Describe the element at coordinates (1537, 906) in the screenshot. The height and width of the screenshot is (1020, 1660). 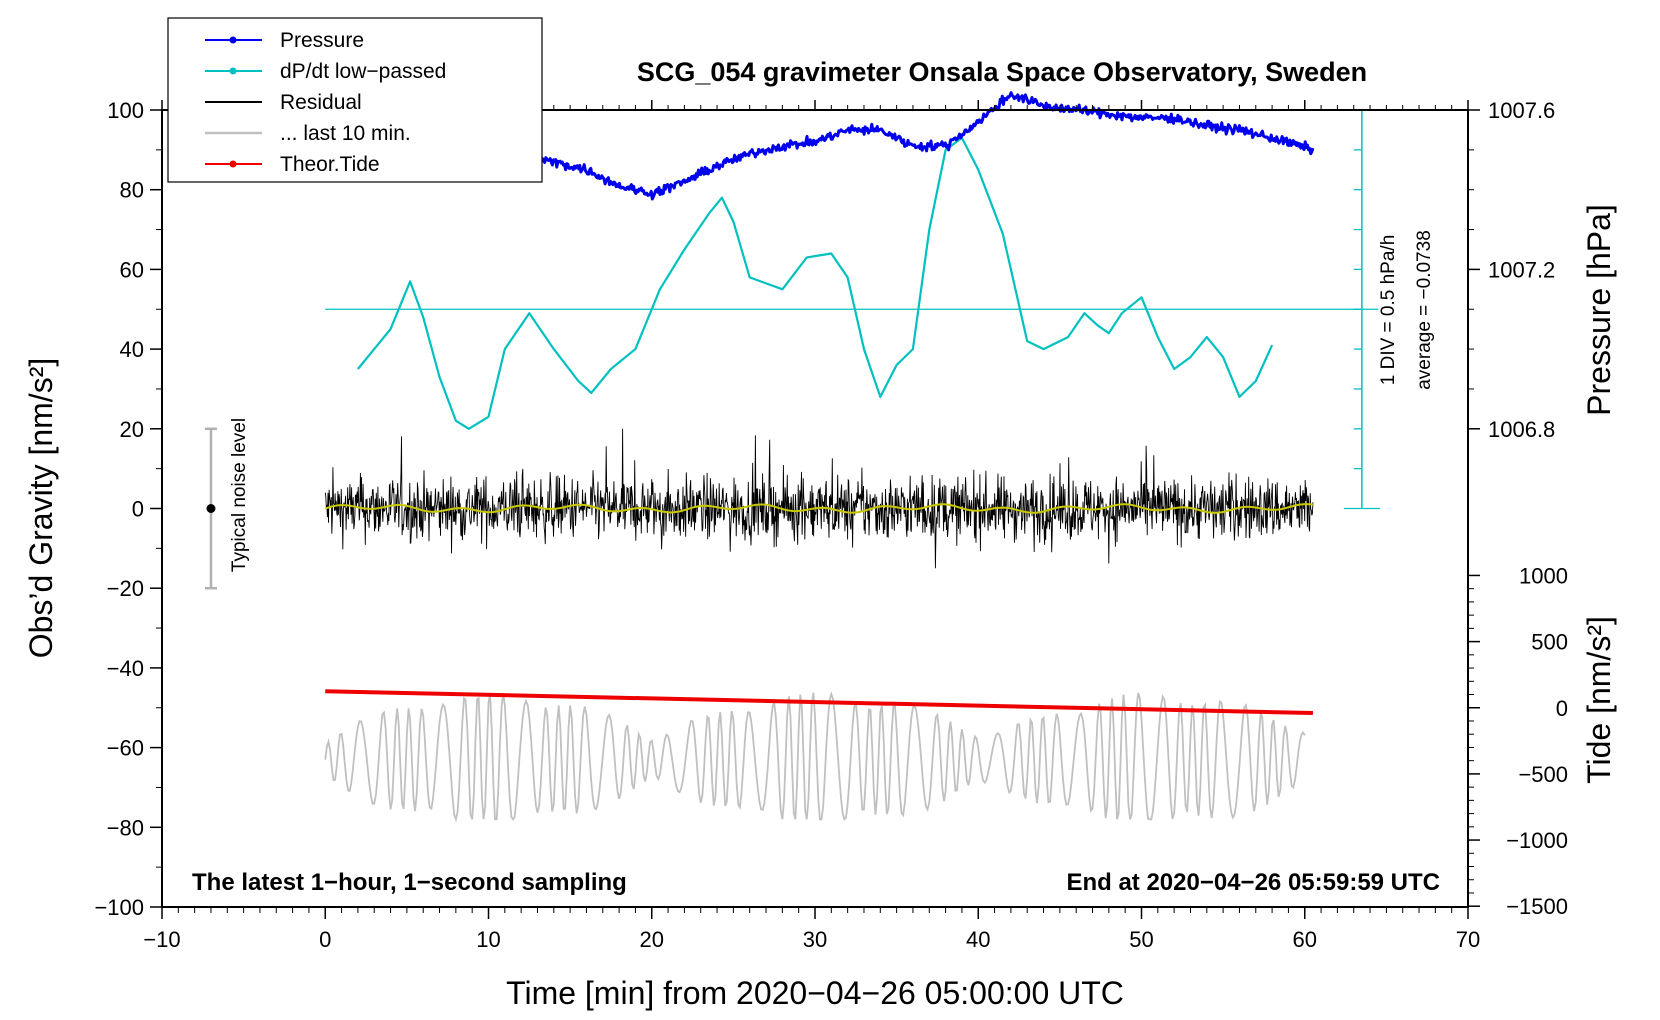
I see `tide-tick-label: −1500` at that location.